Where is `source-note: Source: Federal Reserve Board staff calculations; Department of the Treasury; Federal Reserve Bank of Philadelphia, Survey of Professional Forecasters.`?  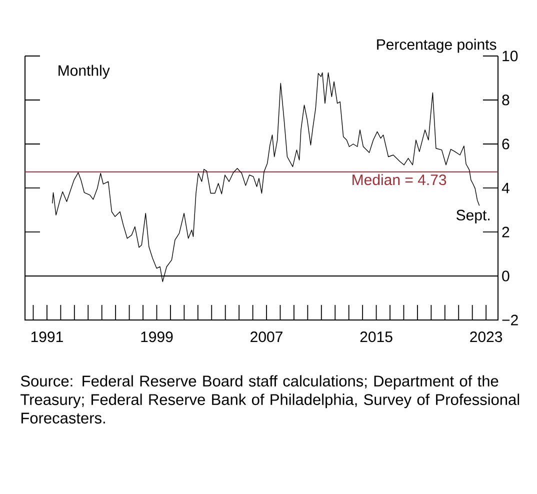
source-note: Source: Federal Reserve Board staff calculations; Department of the Treasury; Federal Reserve Bank of Philadelphia, Survey of Professional Forecasters. is located at coordinates (270, 399).